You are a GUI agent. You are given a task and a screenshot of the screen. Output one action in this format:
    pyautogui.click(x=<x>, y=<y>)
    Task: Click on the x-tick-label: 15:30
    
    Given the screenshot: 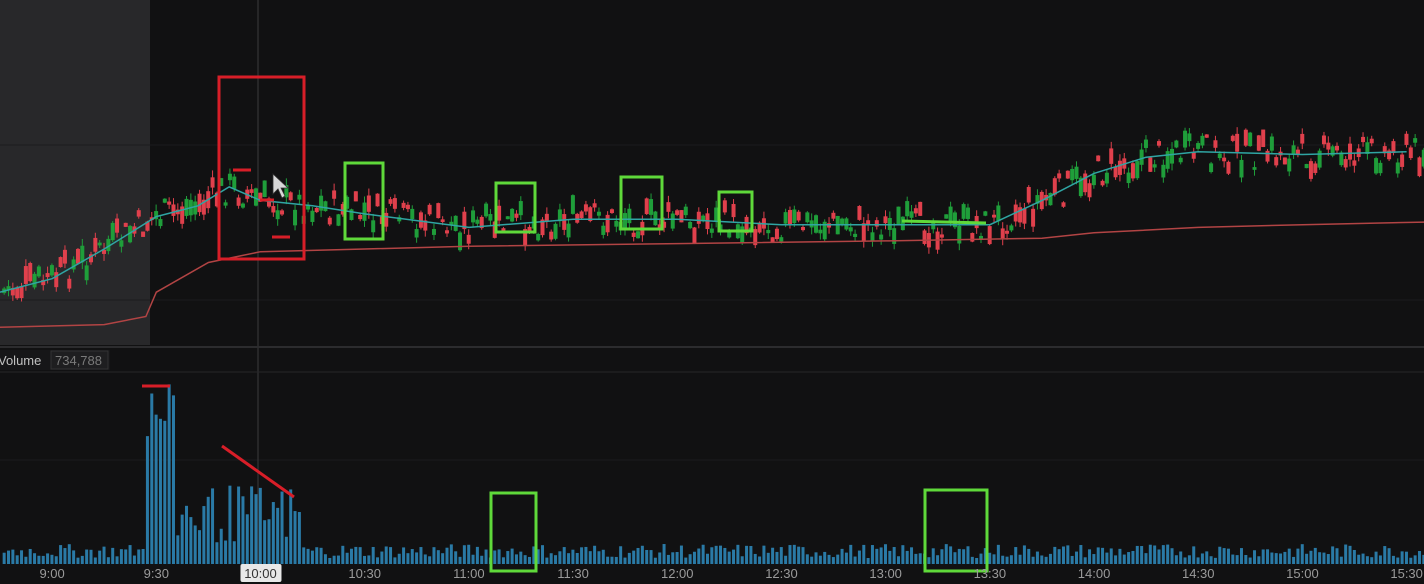 What is the action you would take?
    pyautogui.click(x=1406, y=573)
    